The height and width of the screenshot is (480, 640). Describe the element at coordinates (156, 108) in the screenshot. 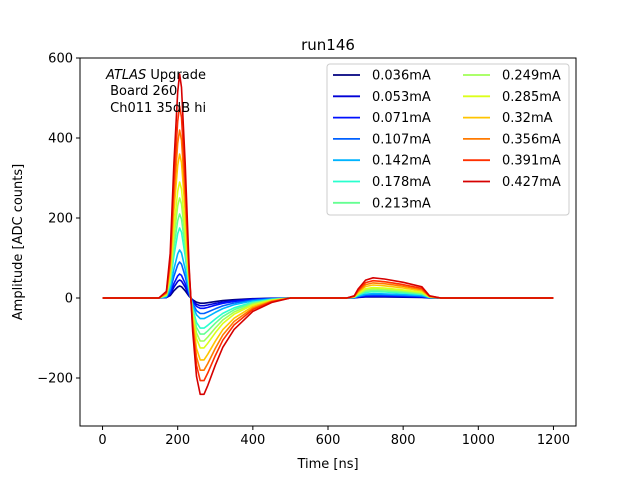

I see `atlas-annotation-line3: Ch011 35dB hi` at that location.